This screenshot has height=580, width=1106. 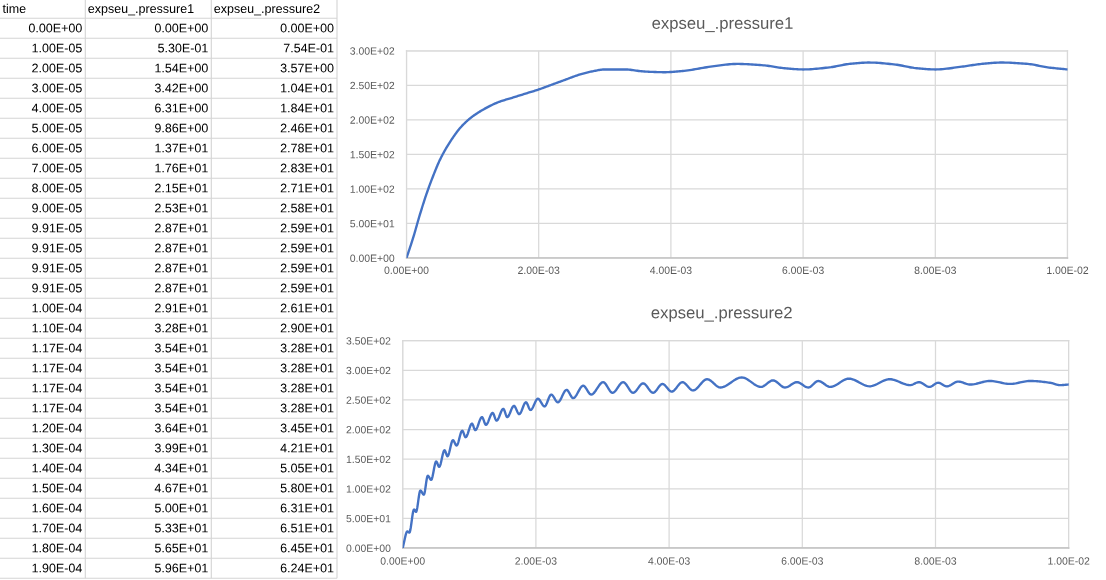 I want to click on text: 1.54E+00, so click(x=181, y=68).